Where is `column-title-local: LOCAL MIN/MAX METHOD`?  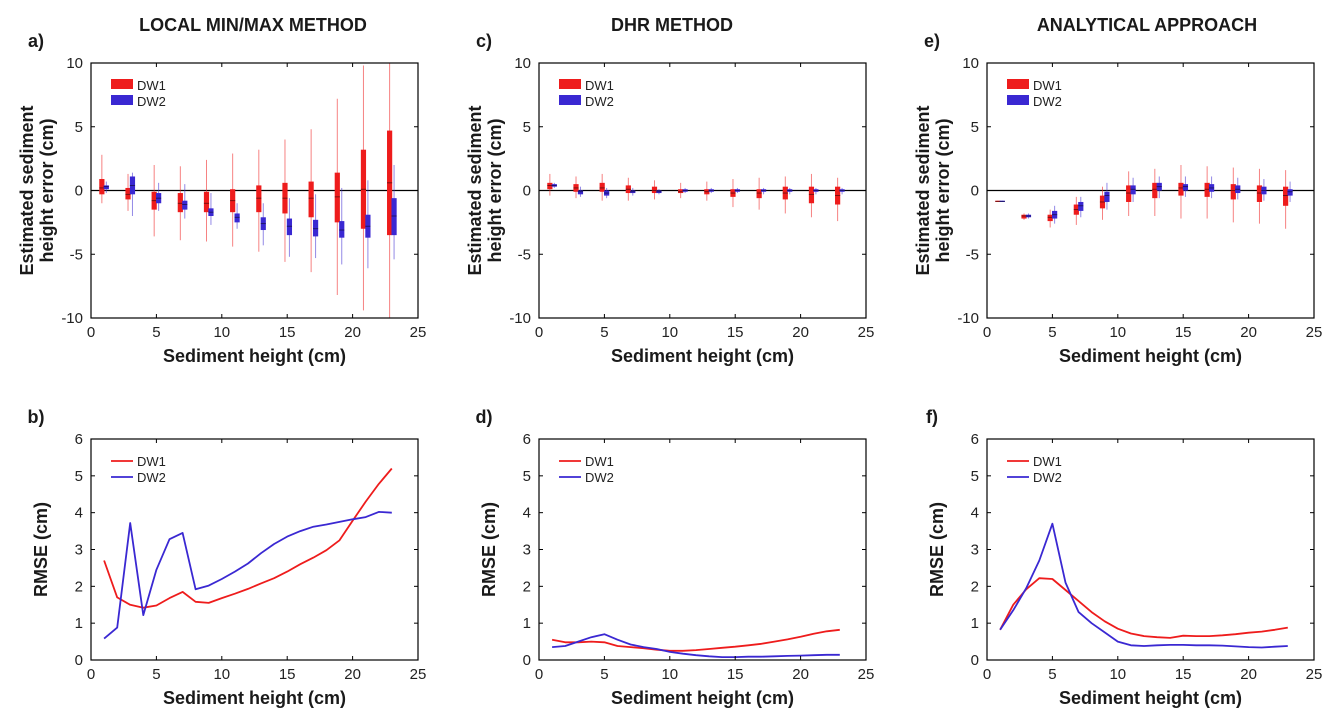
column-title-local: LOCAL MIN/MAX METHOD is located at coordinates (253, 25).